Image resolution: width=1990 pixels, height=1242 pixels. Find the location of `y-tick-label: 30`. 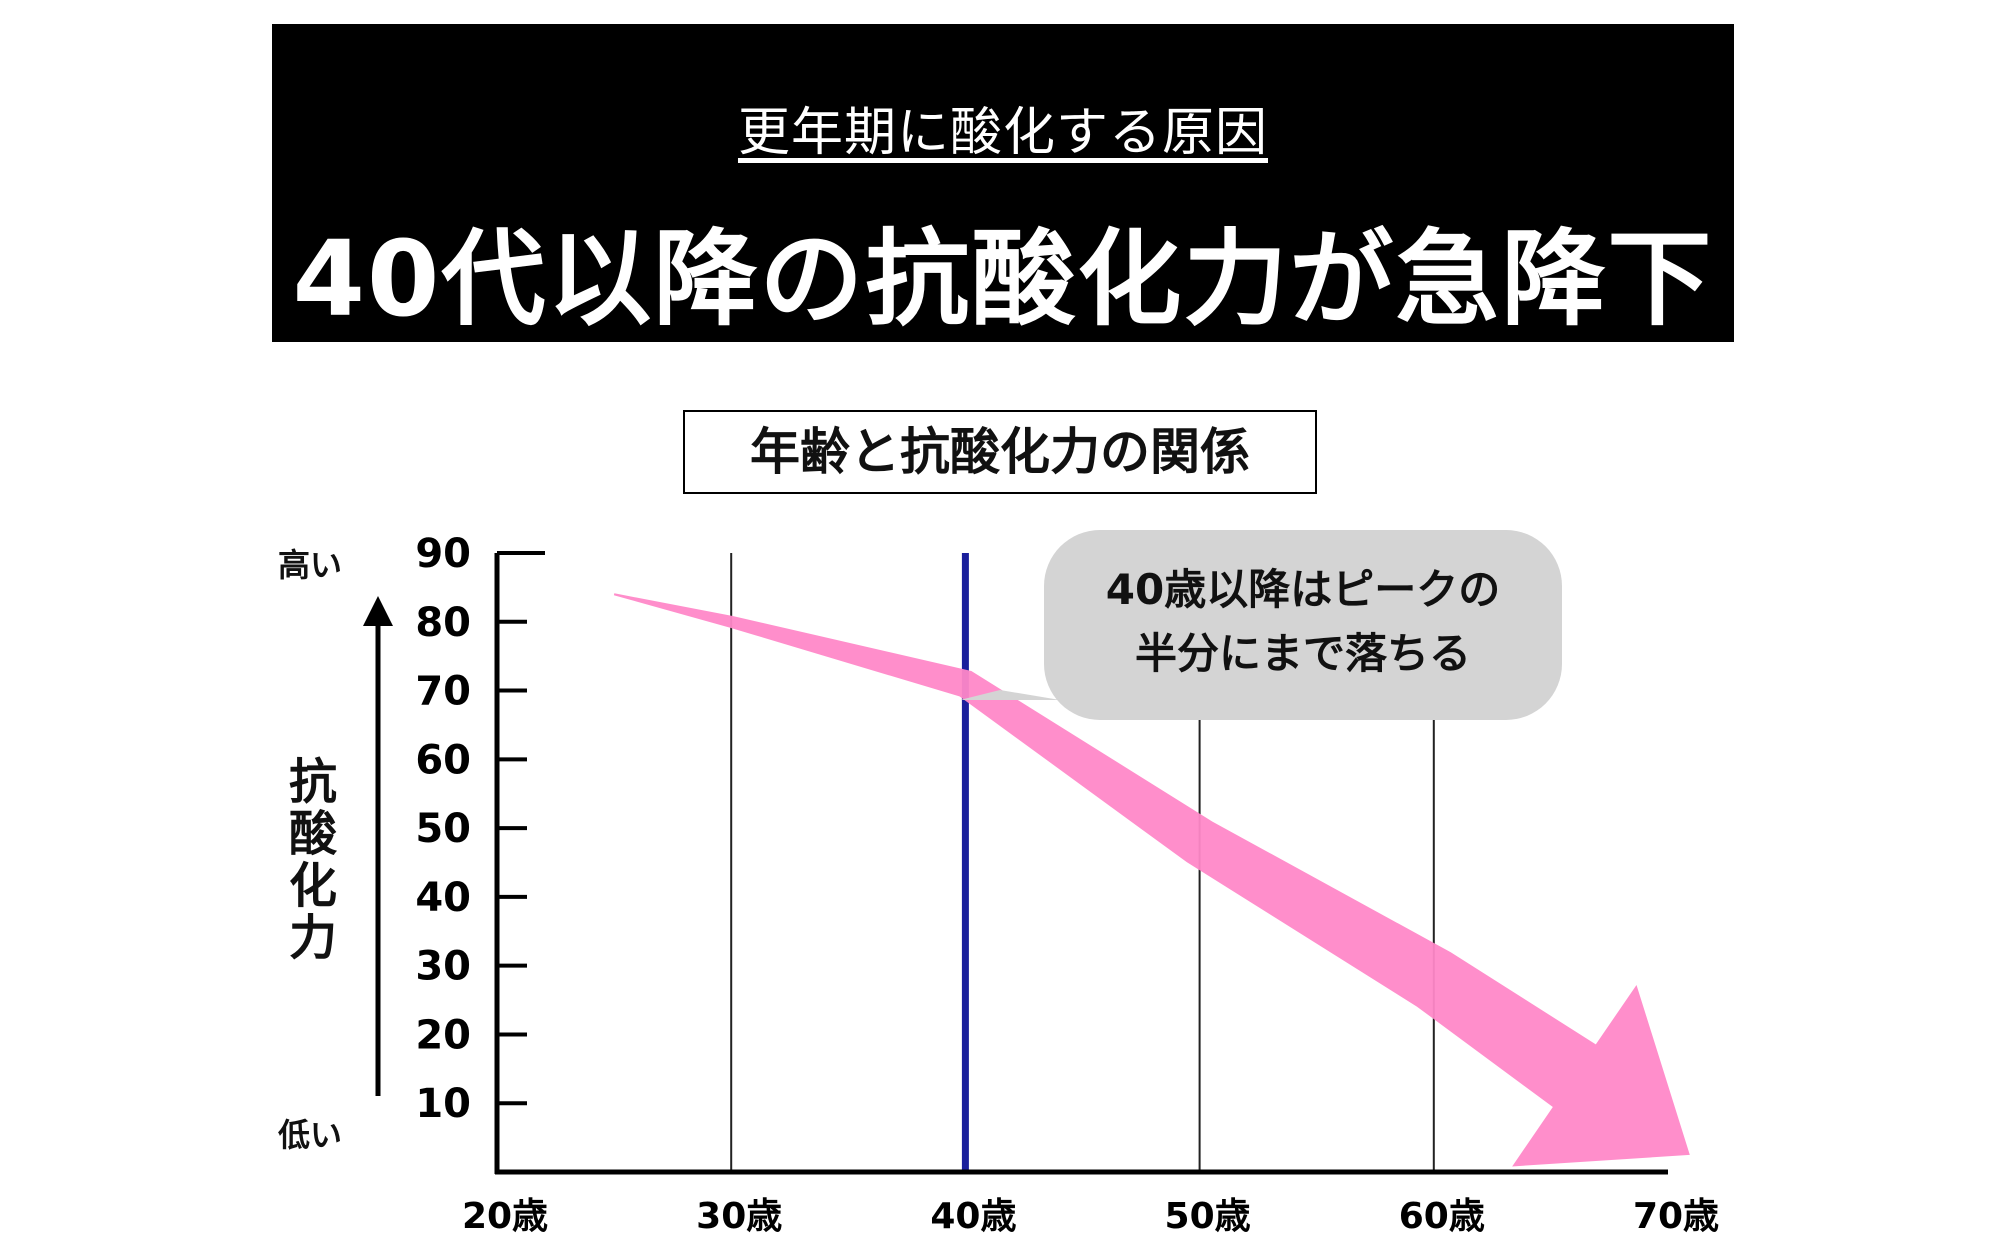

y-tick-label: 30 is located at coordinates (443, 967).